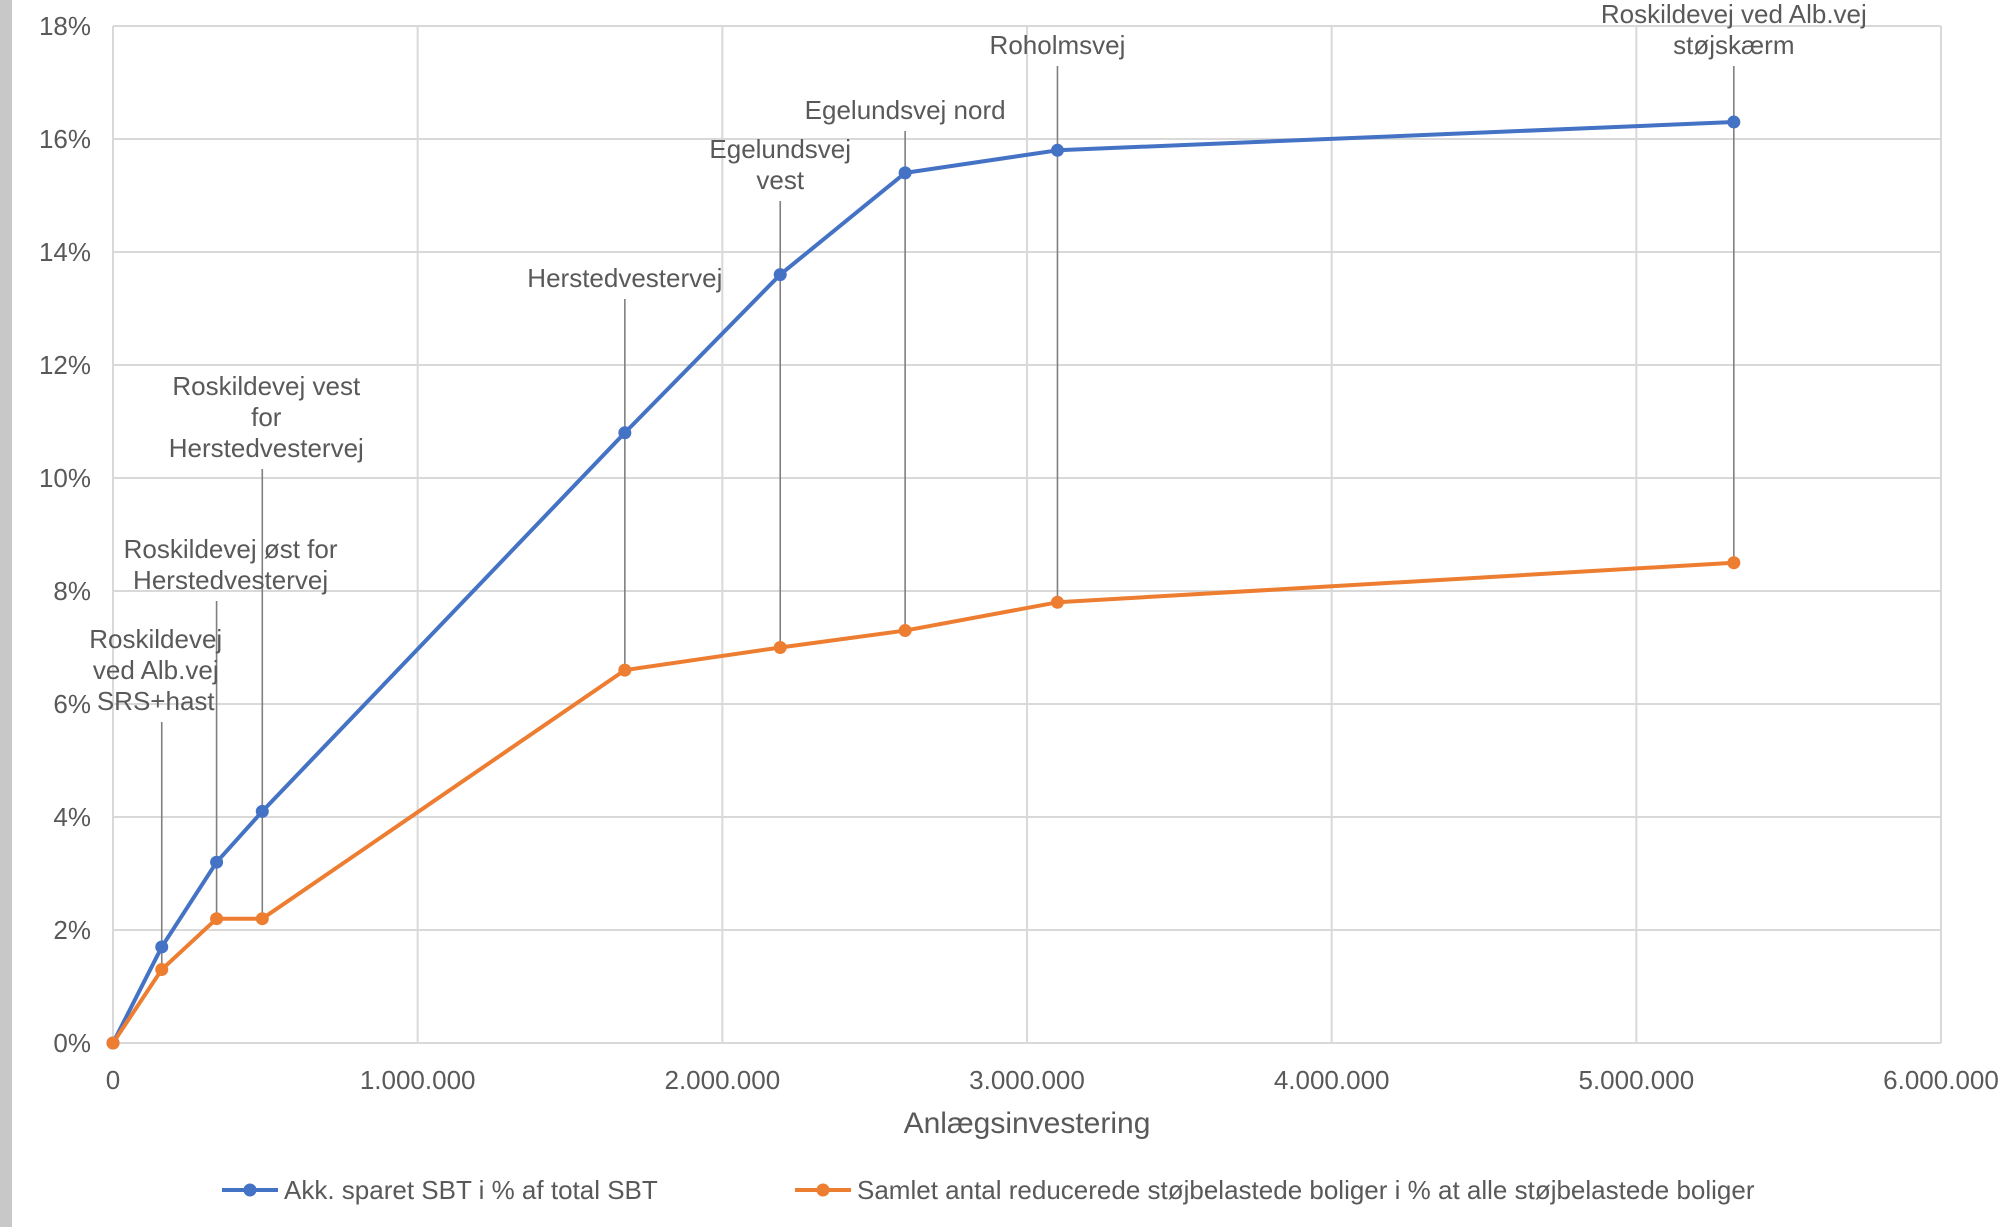 The height and width of the screenshot is (1227, 2008). Describe the element at coordinates (1332, 1080) in the screenshot. I see `x-tick-label: 4.000.000` at that location.